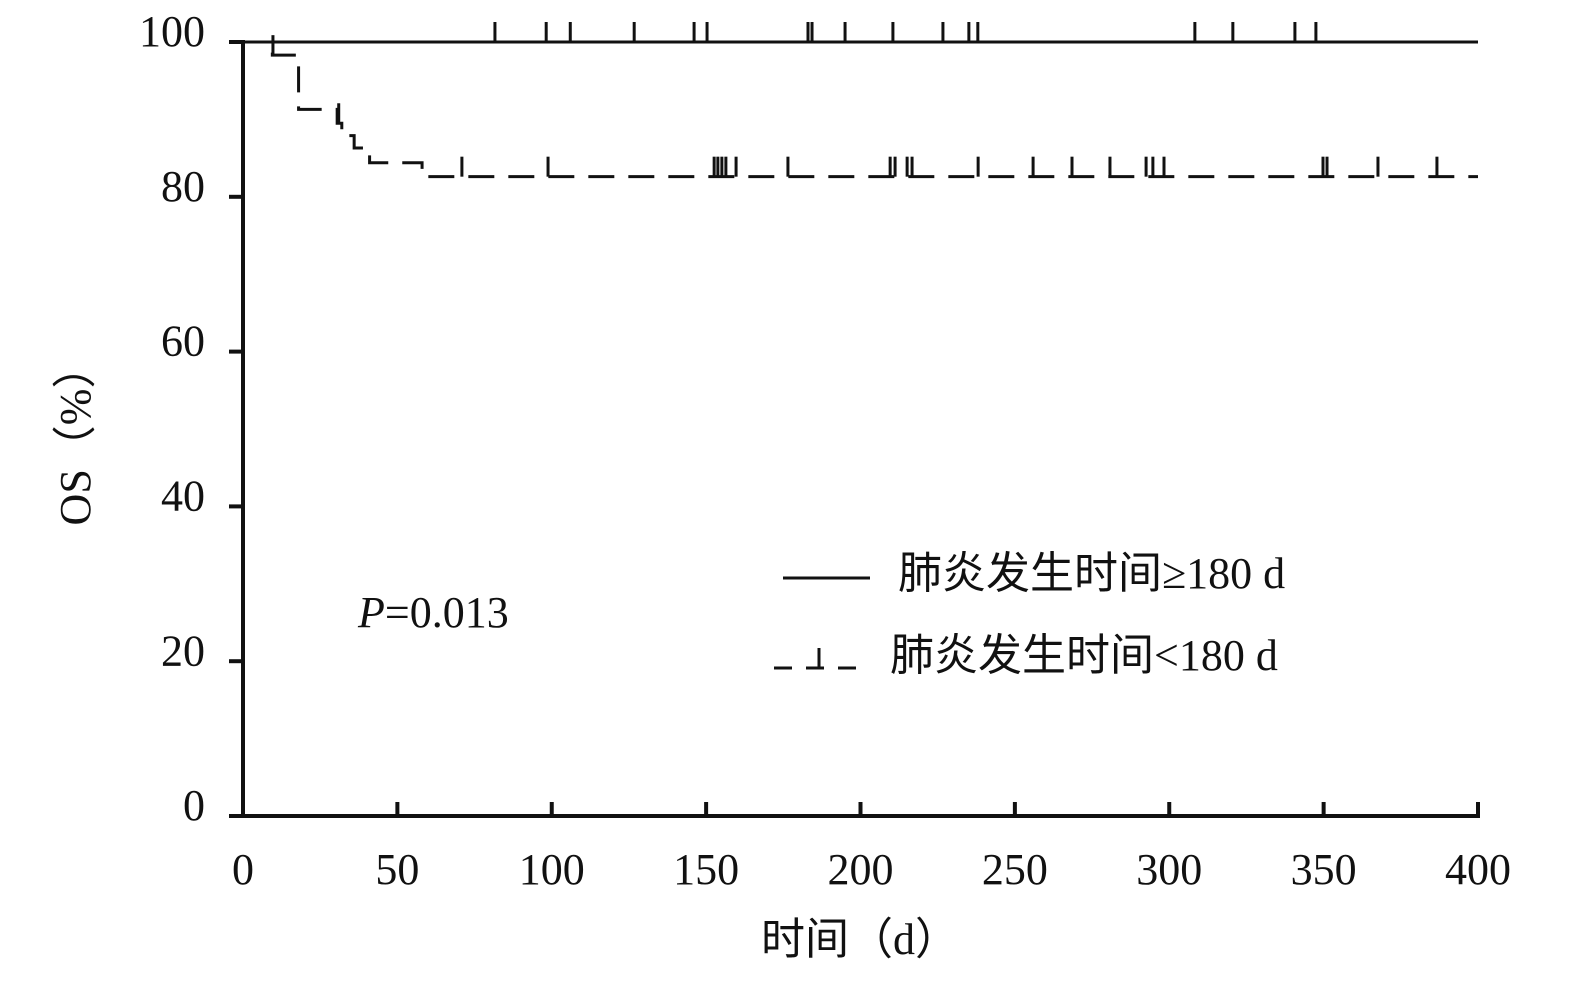 The image size is (1589, 998). Describe the element at coordinates (243, 869) in the screenshot. I see `x-tick-label: 0` at that location.